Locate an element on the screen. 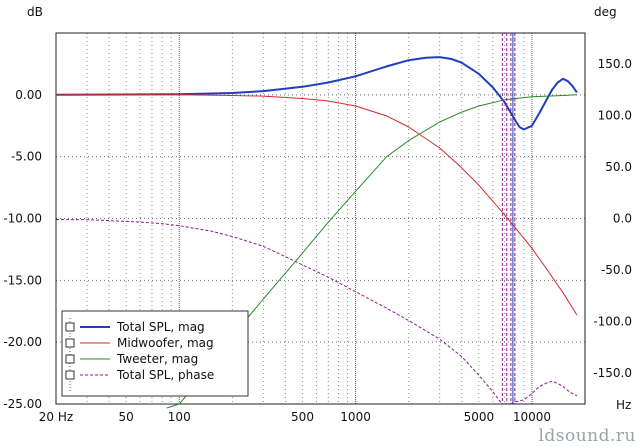 This screenshot has height=446, width=642. legend-label: Total SPL, mag is located at coordinates (160, 327).